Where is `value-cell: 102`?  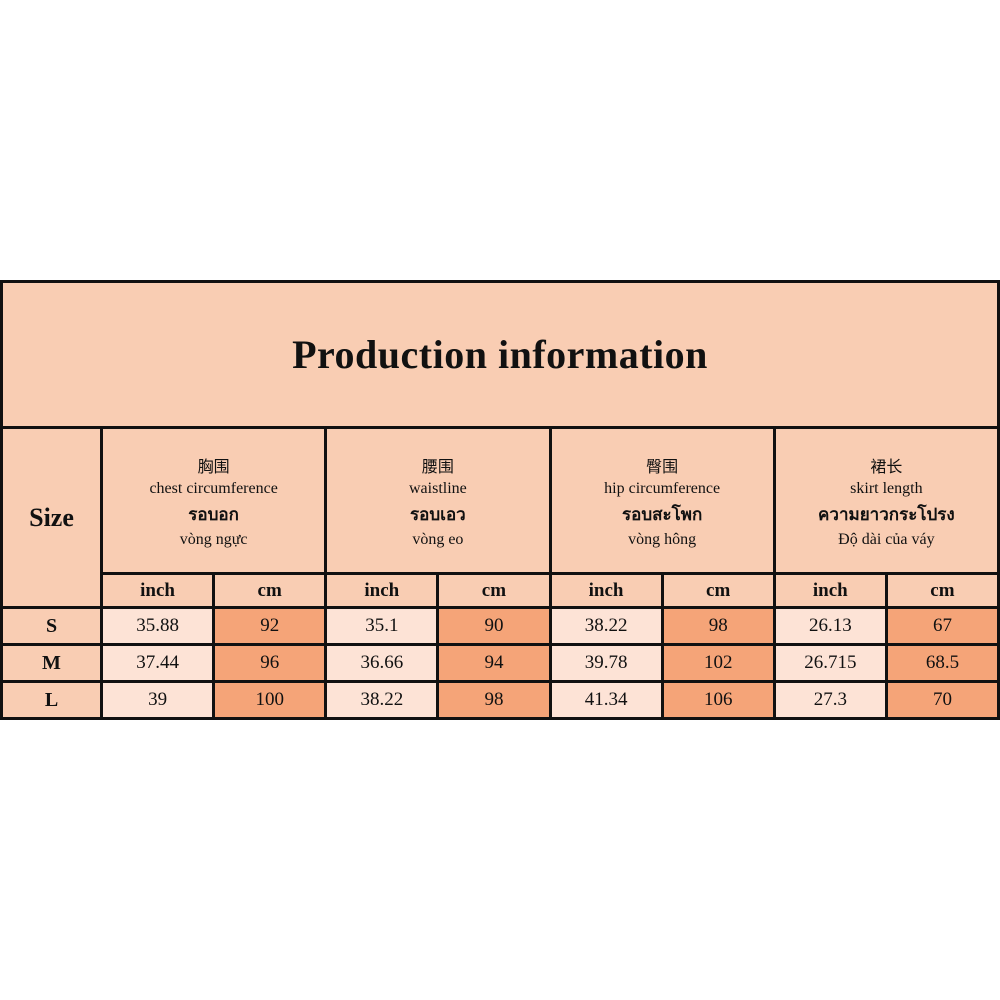
value-cell: 102 is located at coordinates (718, 663).